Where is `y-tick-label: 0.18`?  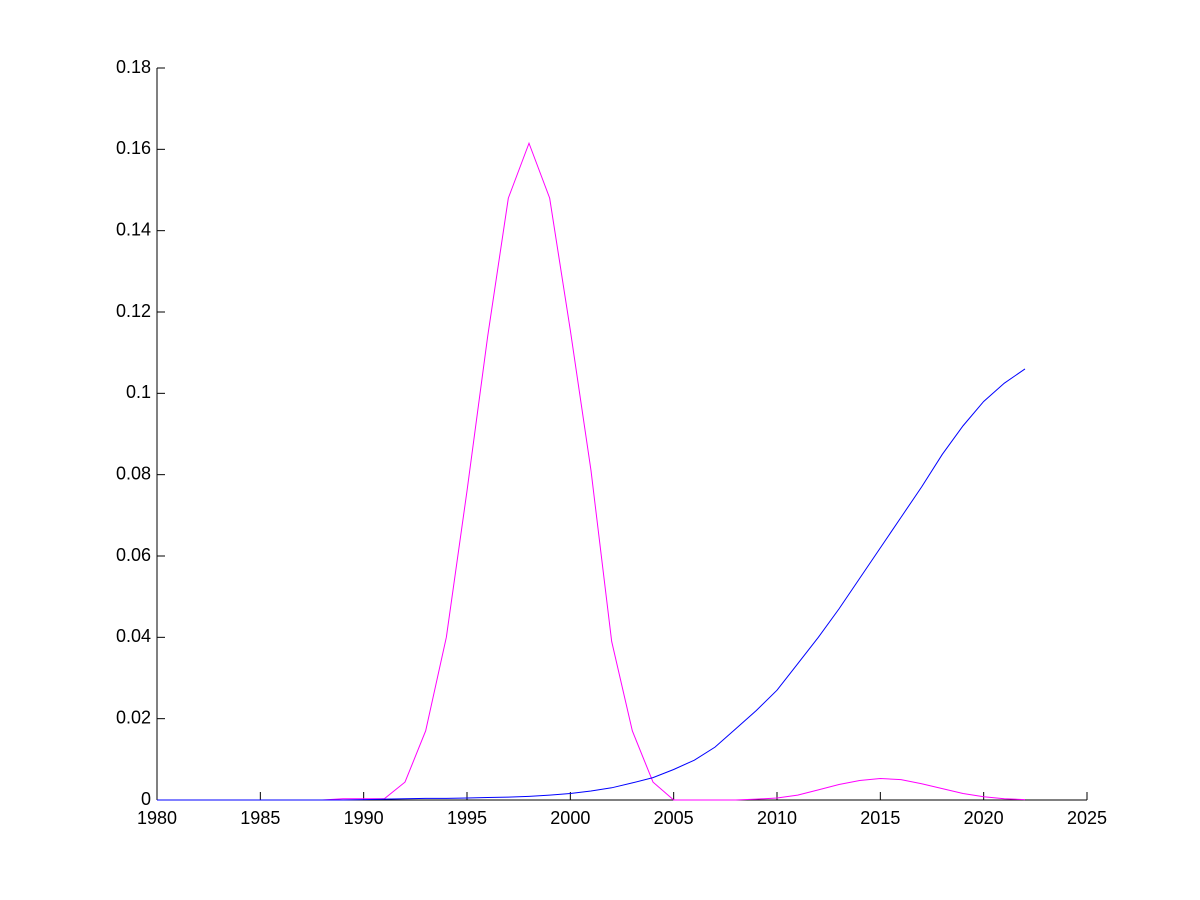 y-tick-label: 0.18 is located at coordinates (133, 67).